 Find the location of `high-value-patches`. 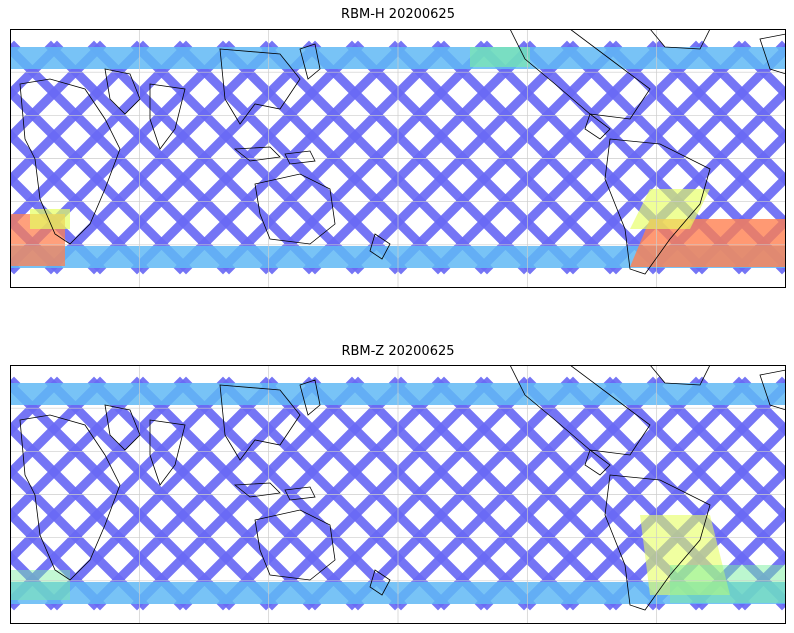

high-value-patches is located at coordinates (398, 559).